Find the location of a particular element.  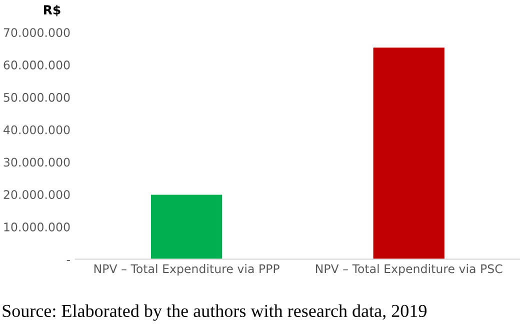

y-tick-label: 40.000.000 is located at coordinates (37, 129).